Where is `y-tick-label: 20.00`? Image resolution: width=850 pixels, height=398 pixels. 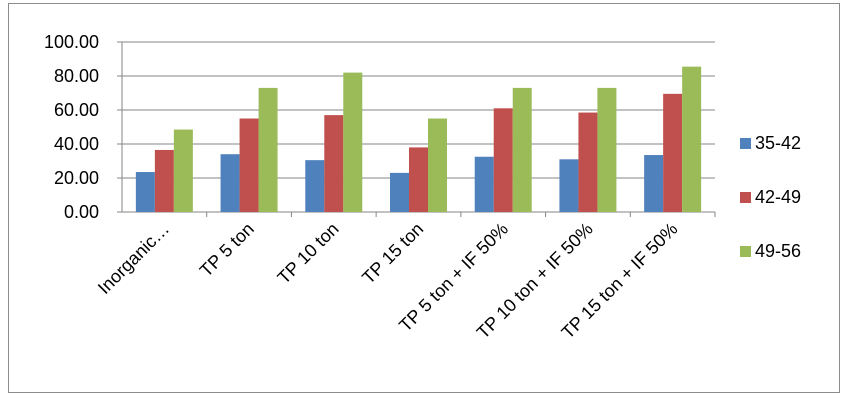 y-tick-label: 20.00 is located at coordinates (76, 178).